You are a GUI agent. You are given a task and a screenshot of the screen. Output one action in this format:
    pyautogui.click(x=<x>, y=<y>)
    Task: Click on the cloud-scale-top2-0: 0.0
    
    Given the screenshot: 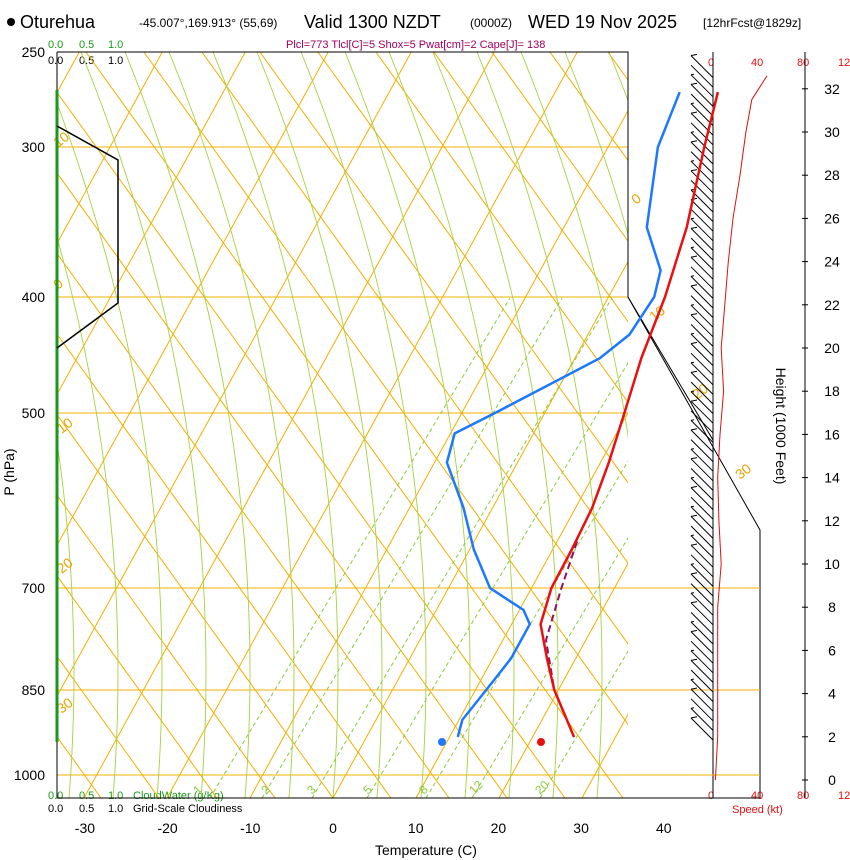 What is the action you would take?
    pyautogui.click(x=55, y=61)
    